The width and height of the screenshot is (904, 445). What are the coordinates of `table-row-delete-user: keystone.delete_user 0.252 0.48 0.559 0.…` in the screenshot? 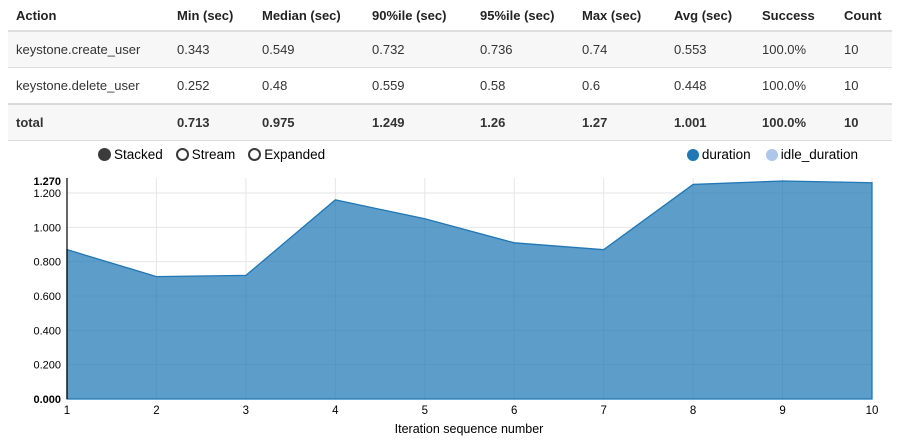 It's located at (450, 85).